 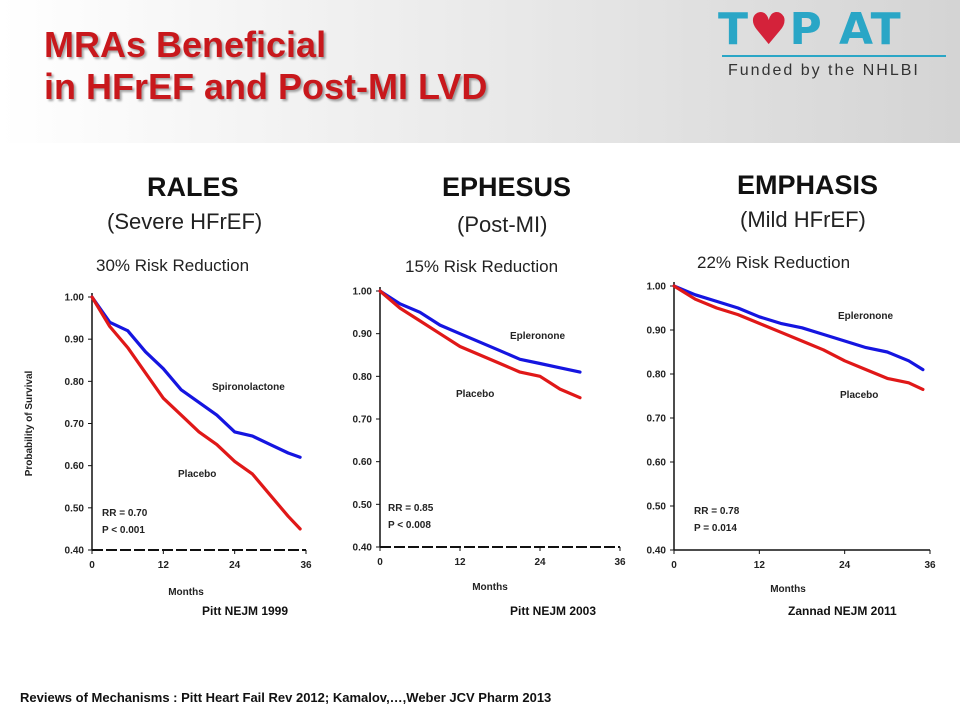 I want to click on citation-emphasis: Zannad NEJM 2011, so click(x=842, y=611).